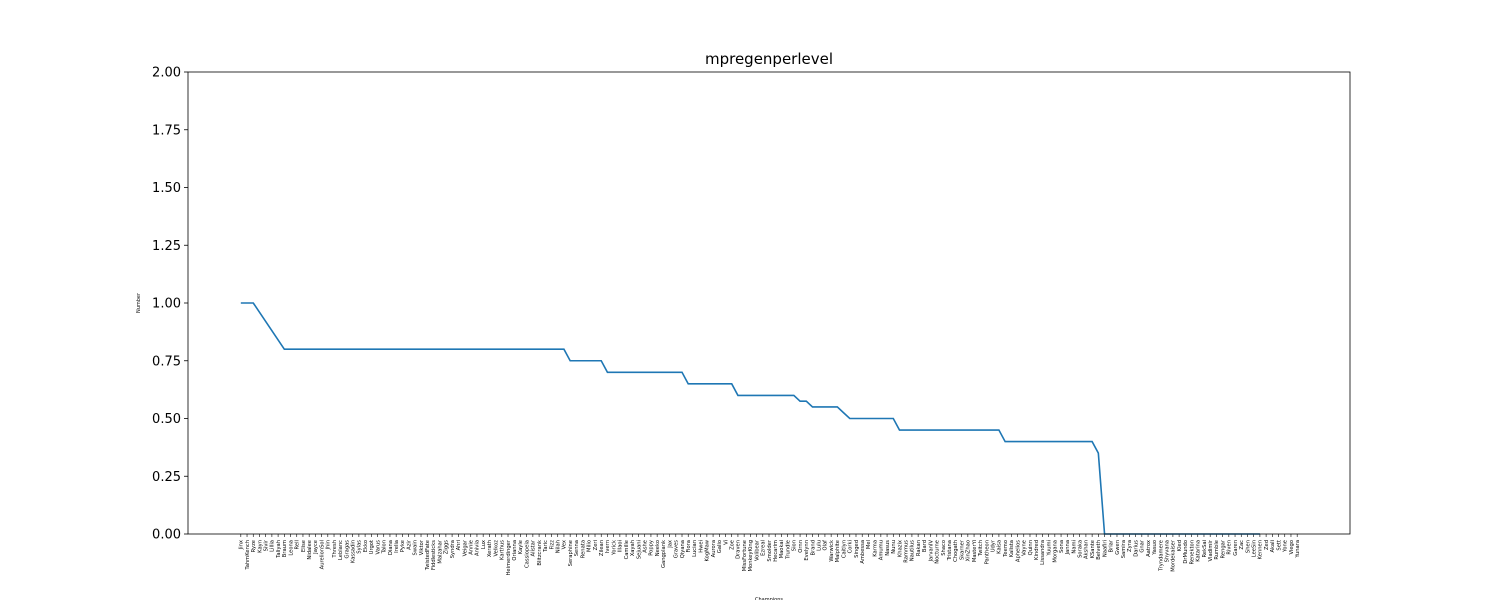 This screenshot has width=1500, height=600. What do you see at coordinates (372, 547) in the screenshot?
I see `x-tick-label: Urgot` at bounding box center [372, 547].